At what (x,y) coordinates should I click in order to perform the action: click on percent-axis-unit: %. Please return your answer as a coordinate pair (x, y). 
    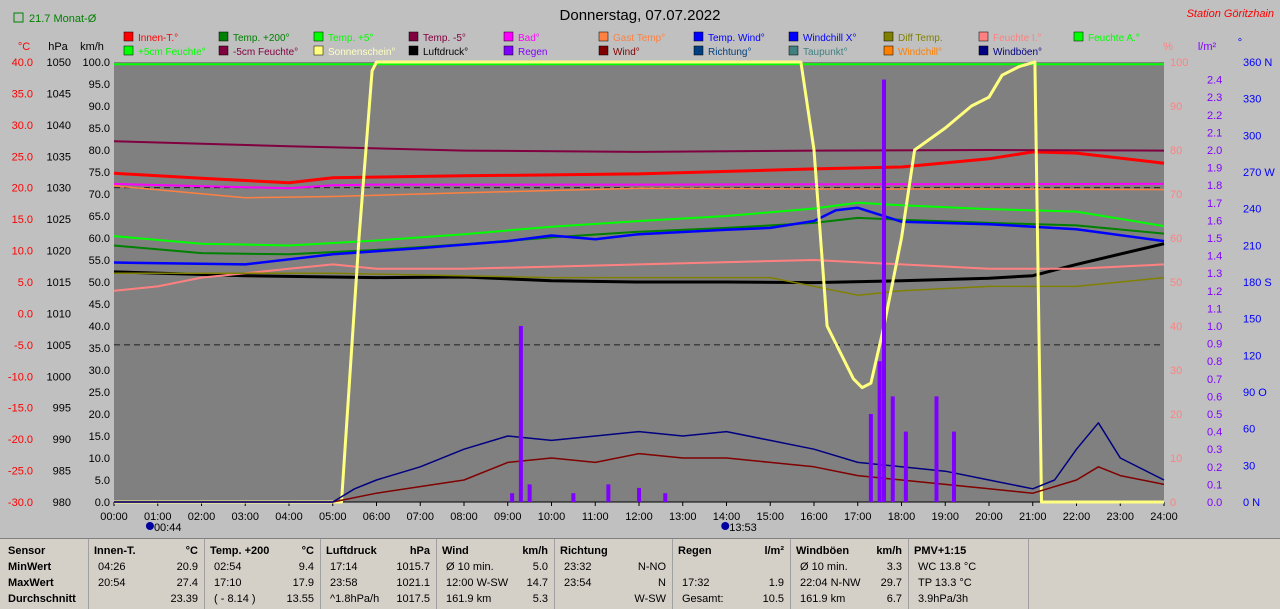
    Looking at the image, I should click on (1168, 47).